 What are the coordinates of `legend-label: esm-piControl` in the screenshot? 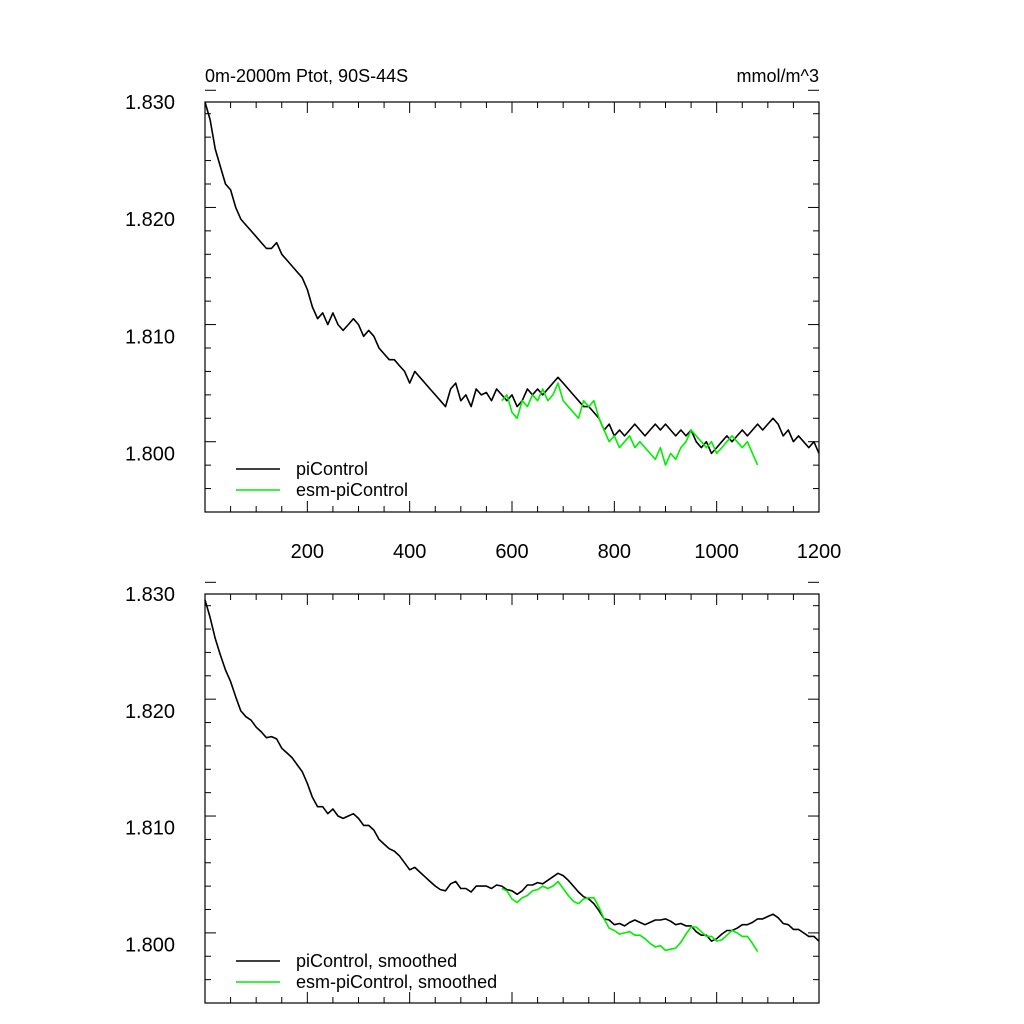 It's located at (352, 490).